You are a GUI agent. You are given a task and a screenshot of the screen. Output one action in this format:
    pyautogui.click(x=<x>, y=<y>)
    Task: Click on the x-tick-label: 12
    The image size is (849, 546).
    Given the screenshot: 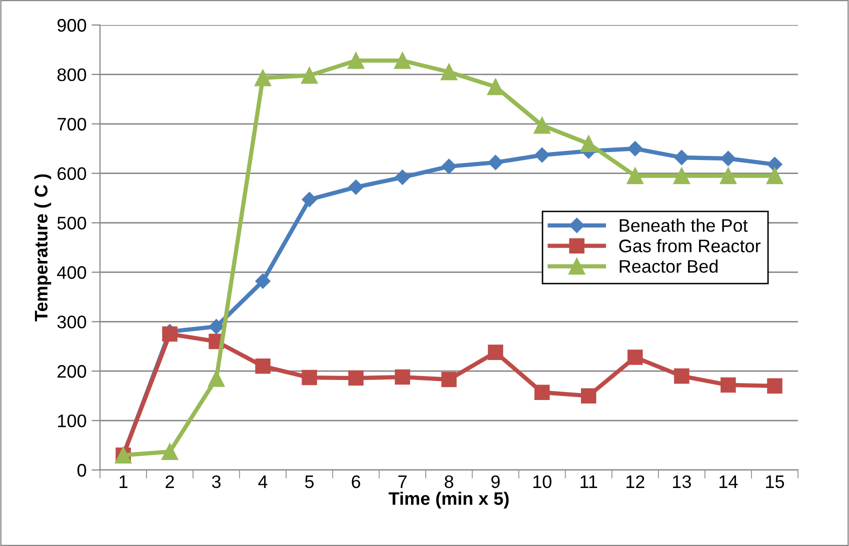 What is the action you would take?
    pyautogui.click(x=635, y=481)
    